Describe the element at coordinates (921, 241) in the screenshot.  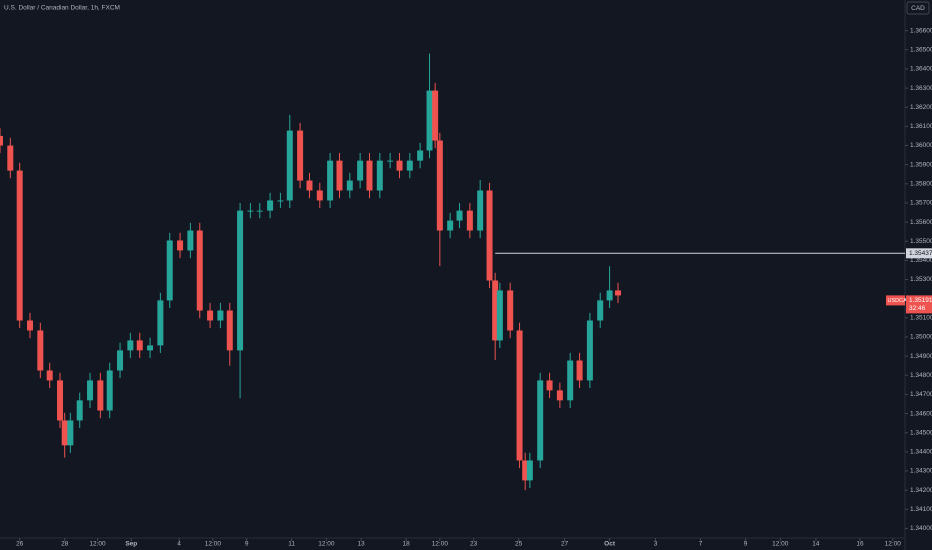
I see `y-tick-label: 1.35500` at that location.